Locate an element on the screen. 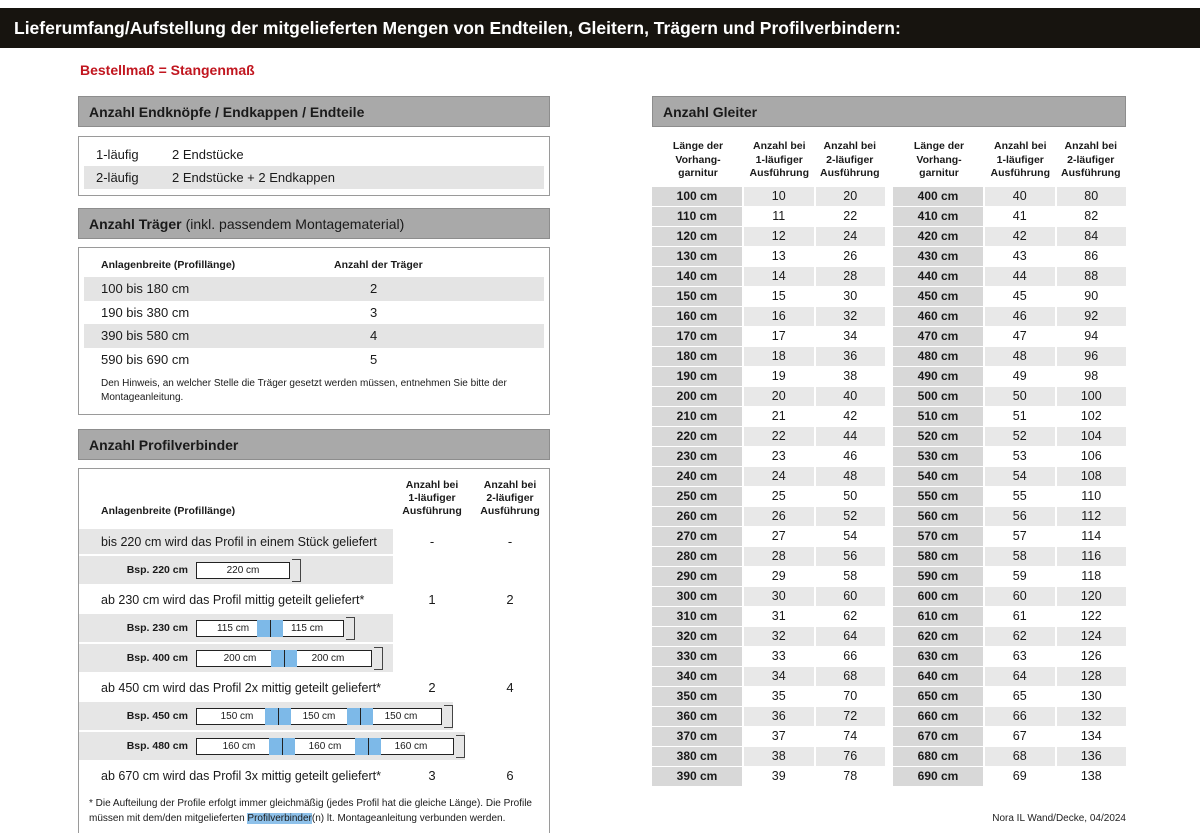  gleiter-count-two-cell: 84 is located at coordinates (1090, 236).